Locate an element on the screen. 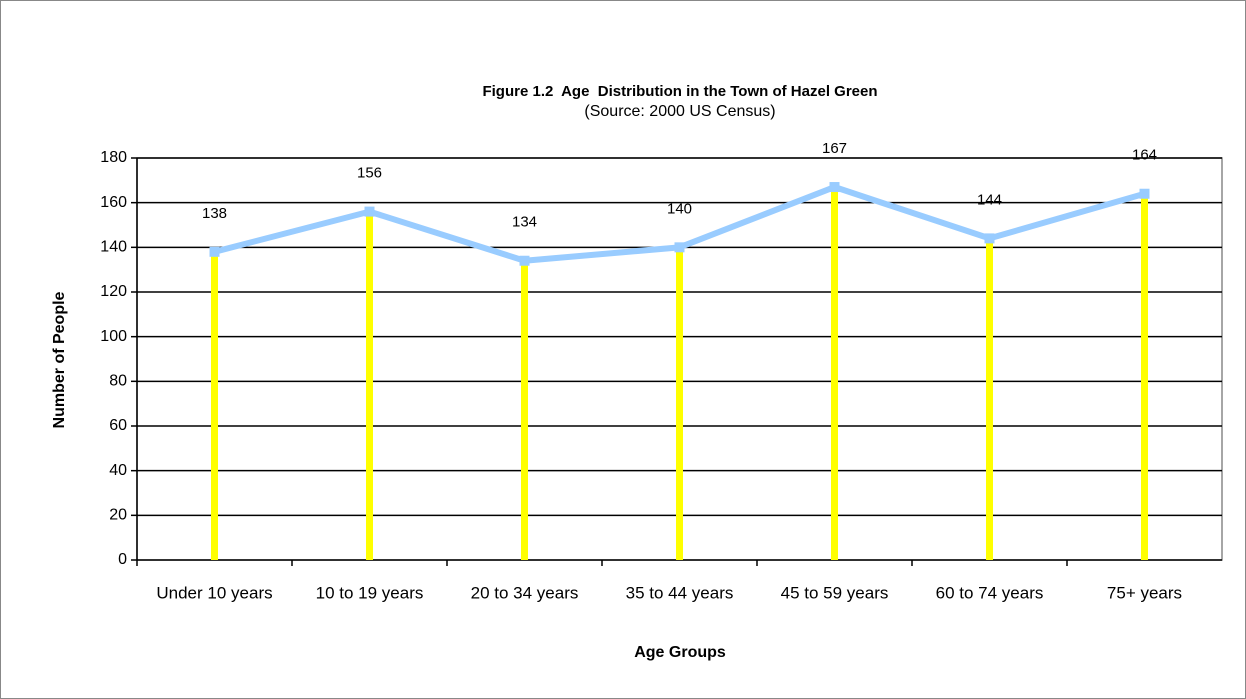 Image resolution: width=1246 pixels, height=699 pixels. y-tick-label: 0 is located at coordinates (122, 559).